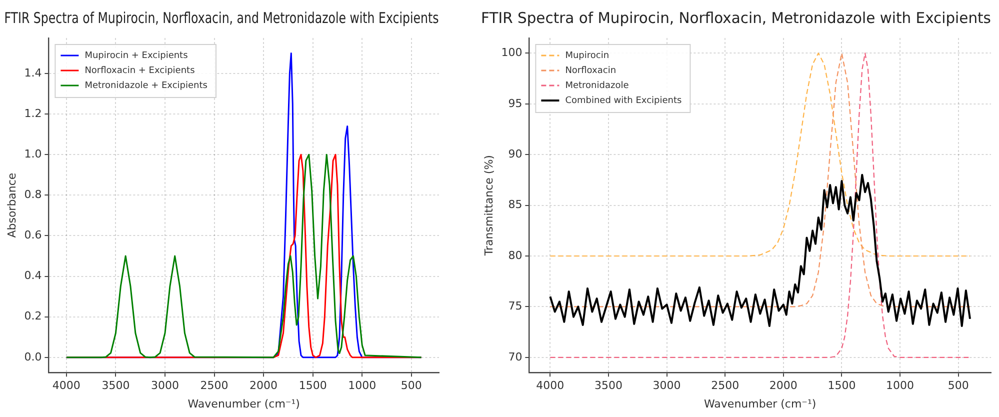  I want to click on y-tick-label: 1.0, so click(33, 153).